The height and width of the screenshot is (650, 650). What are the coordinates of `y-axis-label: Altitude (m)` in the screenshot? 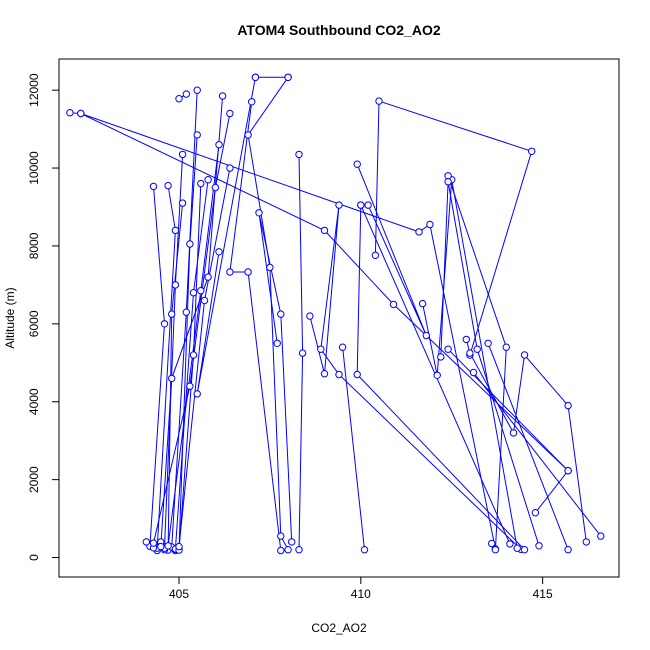 It's located at (10, 317).